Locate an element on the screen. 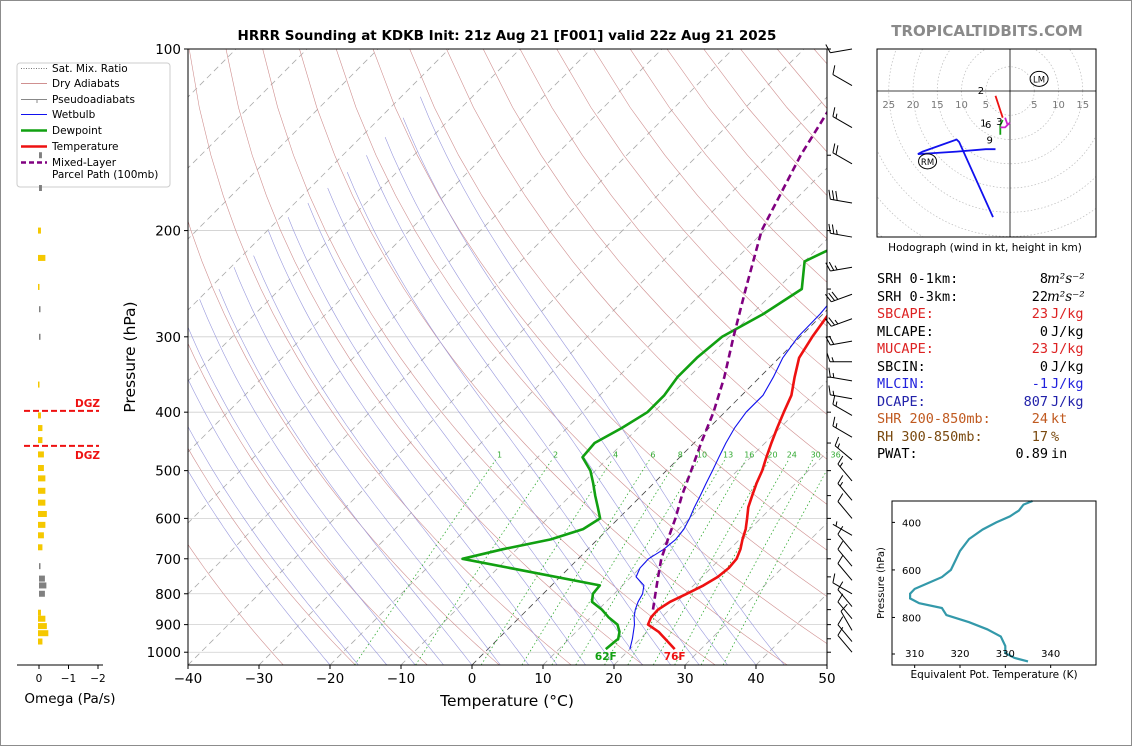 This screenshot has width=1134, height=748. x-tick-label: 0 is located at coordinates (472, 679).